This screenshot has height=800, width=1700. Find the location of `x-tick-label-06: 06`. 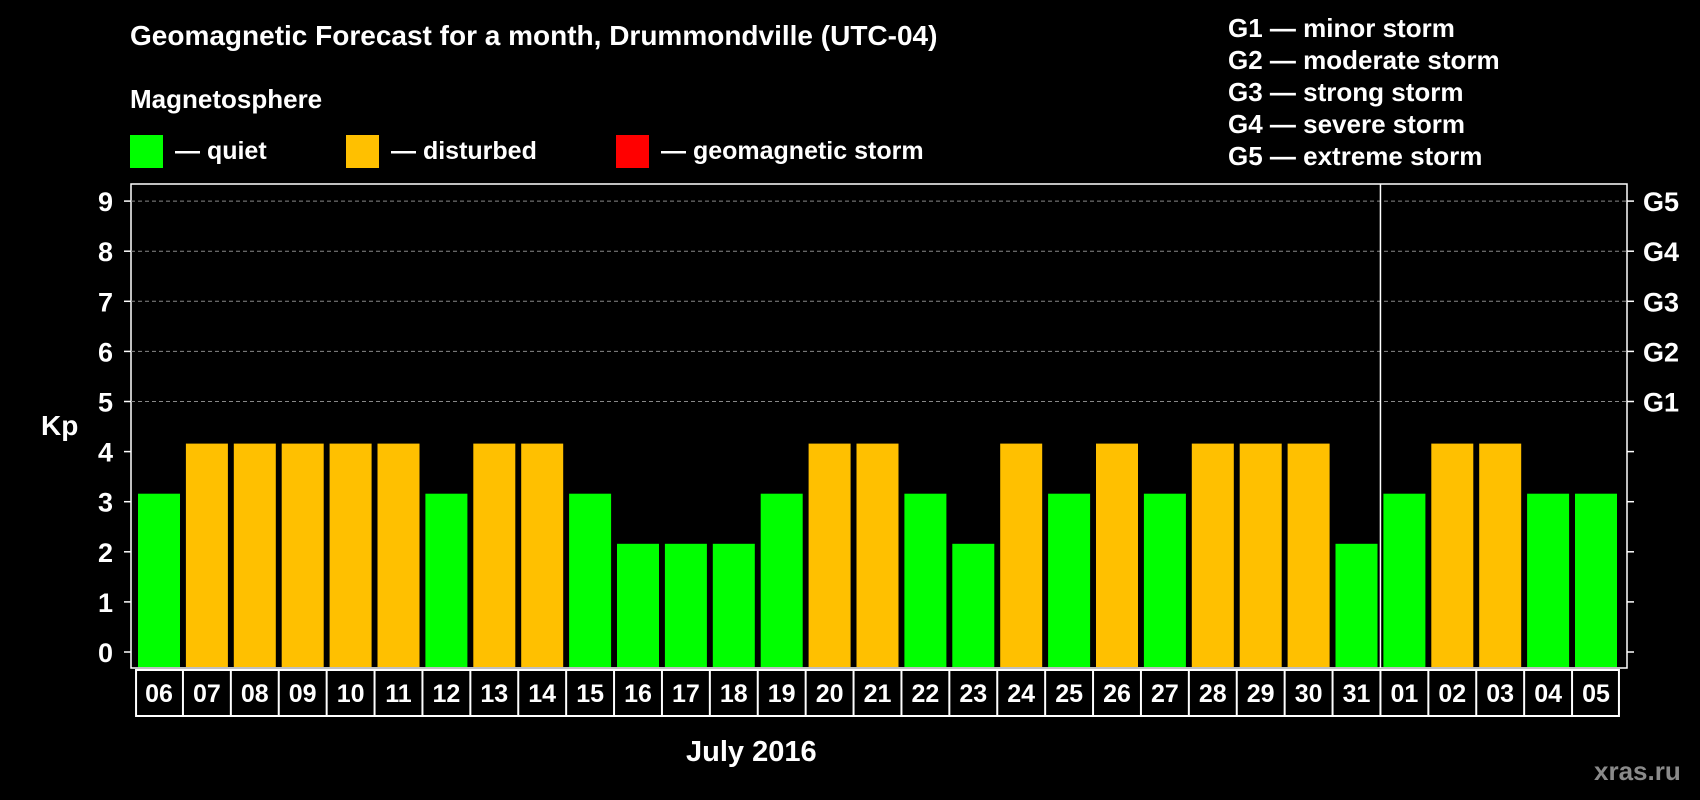

x-tick-label-06: 06 is located at coordinates (159, 694).